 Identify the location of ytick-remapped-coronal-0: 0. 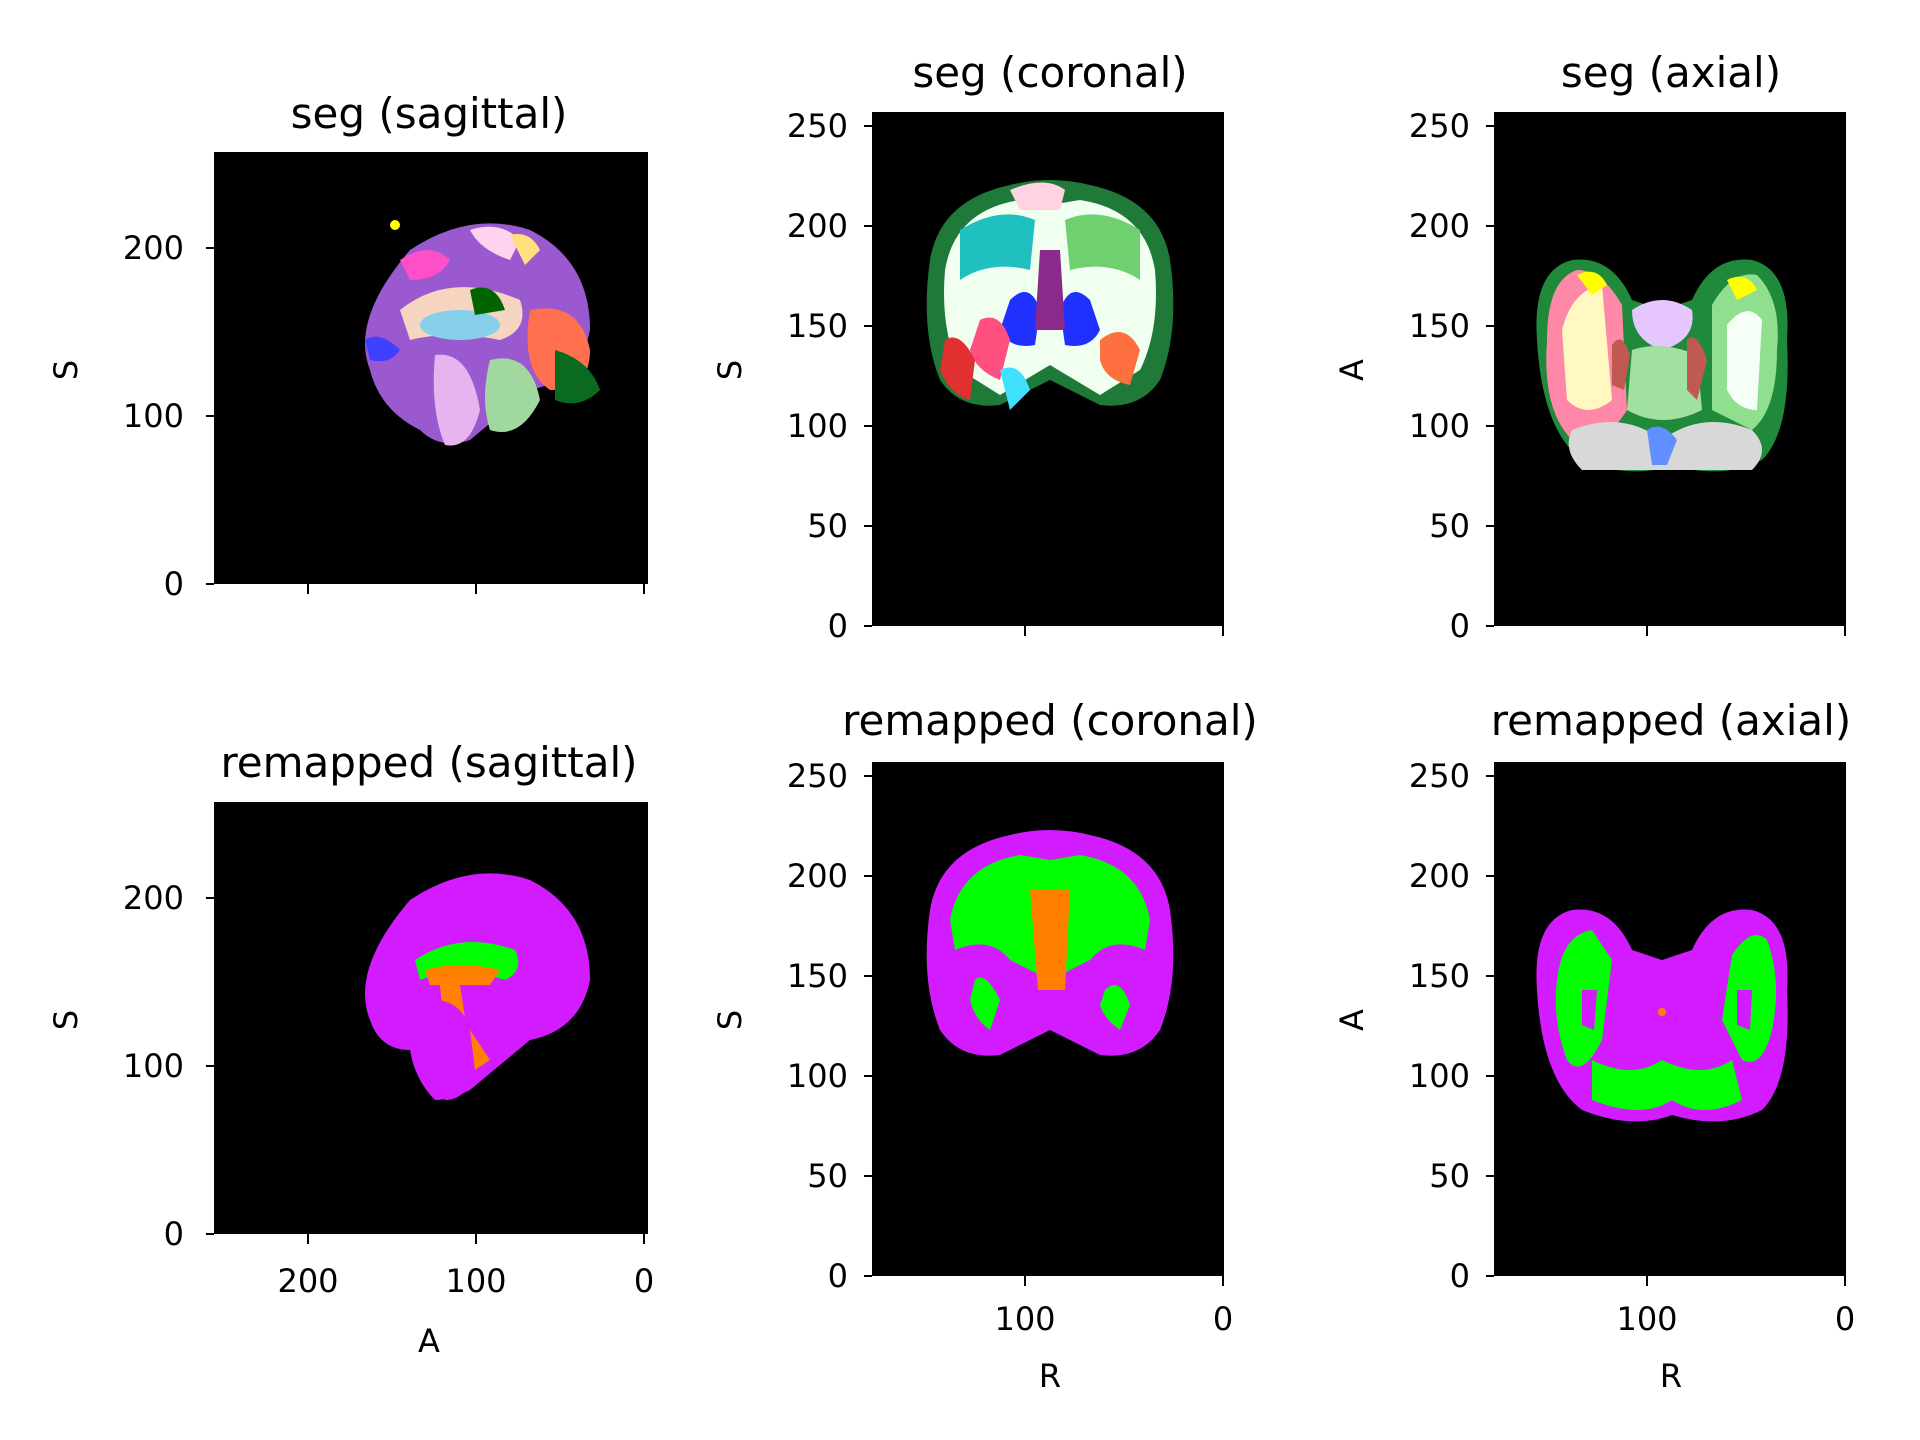
(837, 1276).